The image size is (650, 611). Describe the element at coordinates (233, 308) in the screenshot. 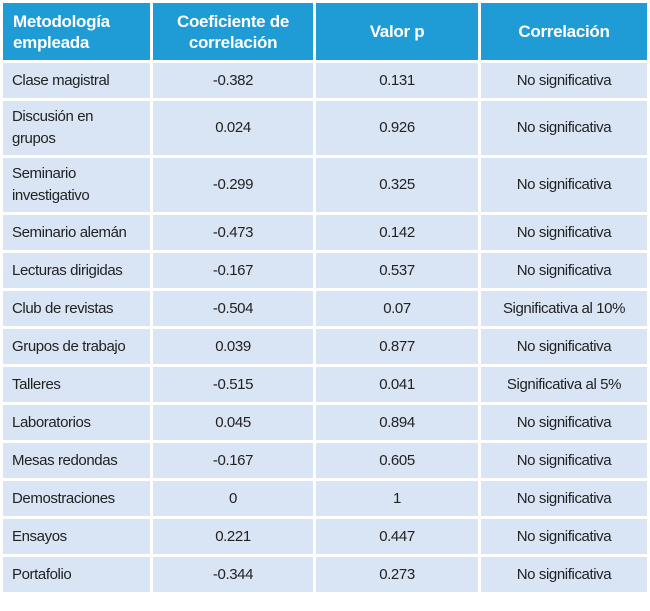

I see `table-cell: -0.504` at that location.